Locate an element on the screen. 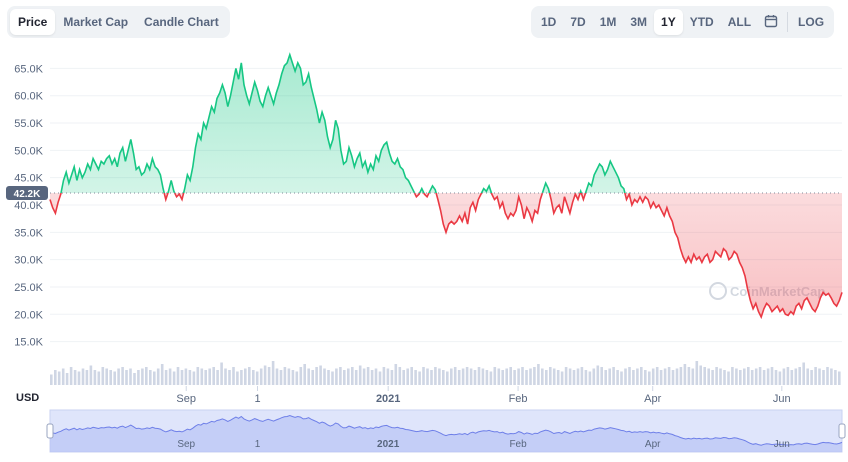  log-toggle: LOG is located at coordinates (811, 22).